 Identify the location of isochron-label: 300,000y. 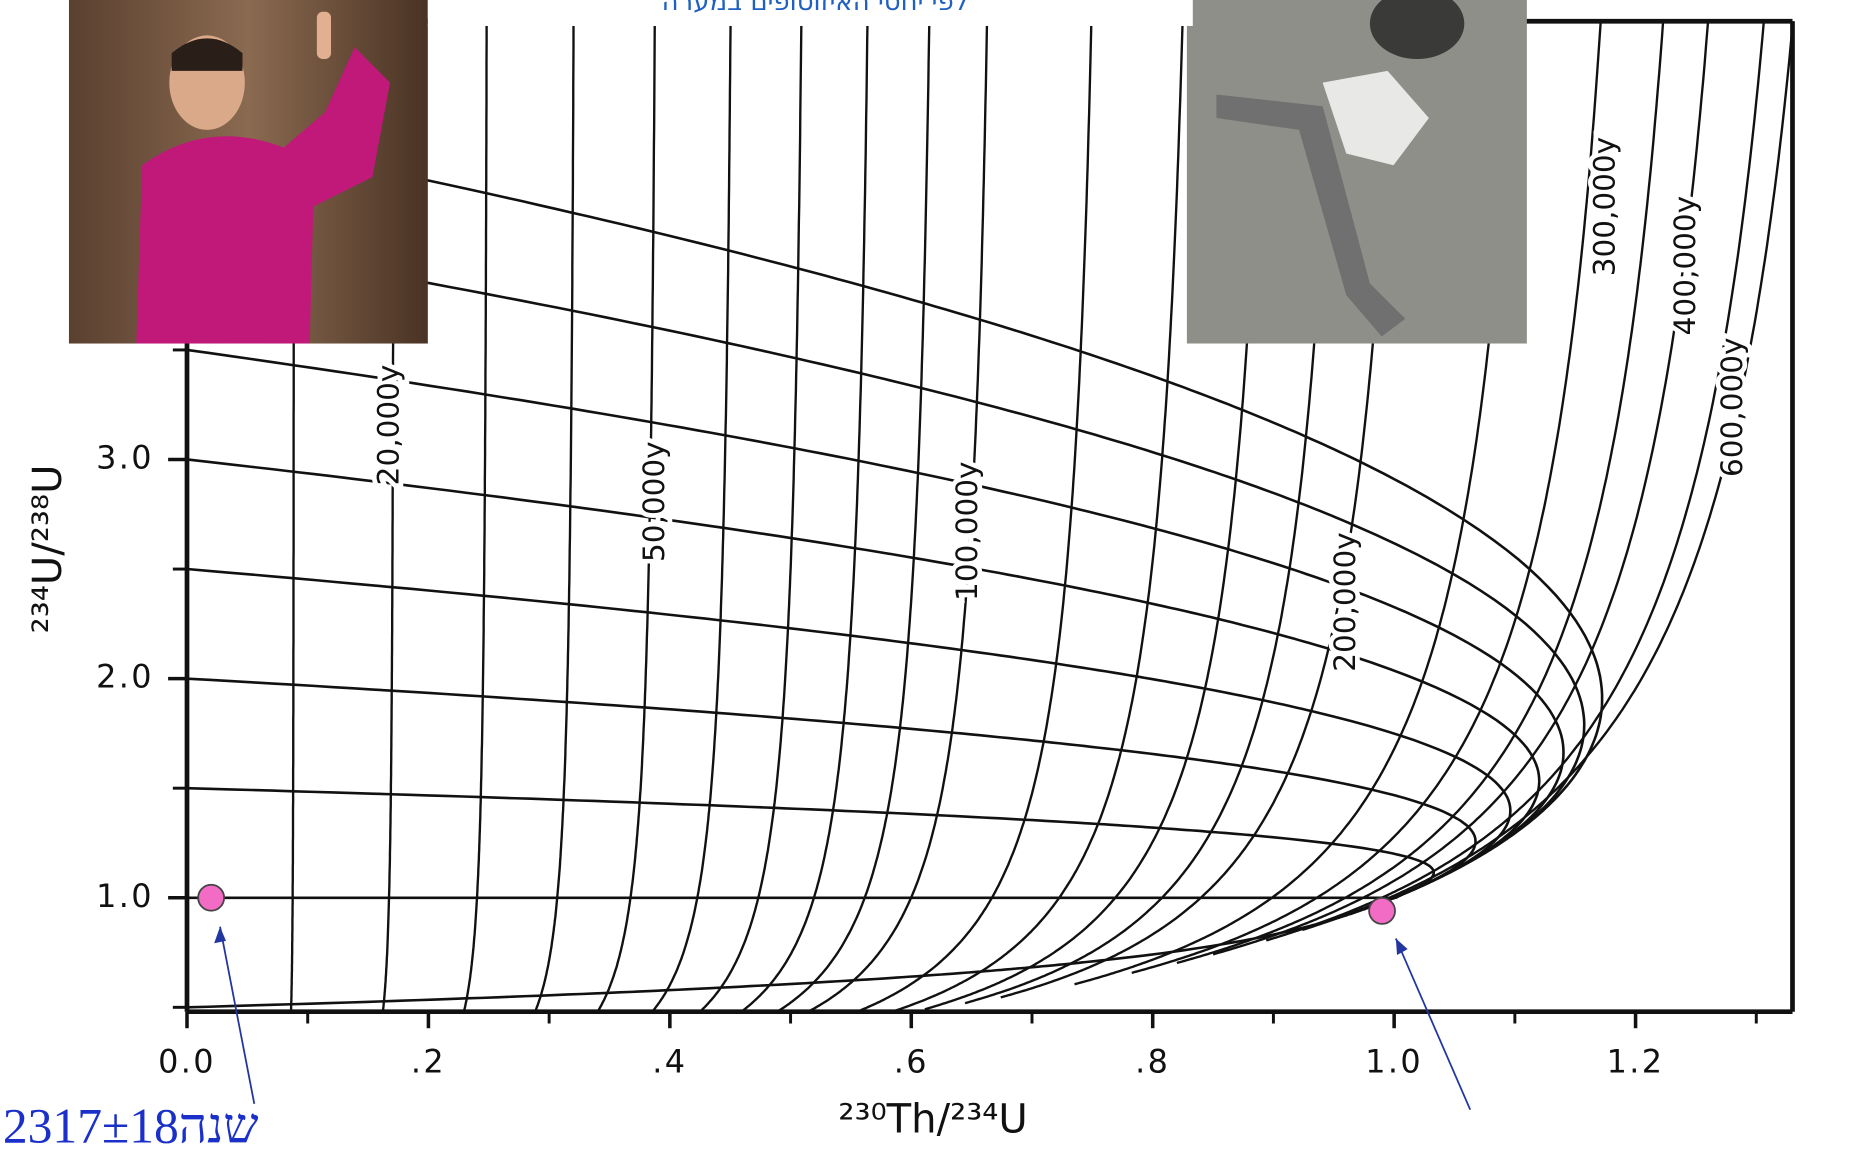
(1604, 206).